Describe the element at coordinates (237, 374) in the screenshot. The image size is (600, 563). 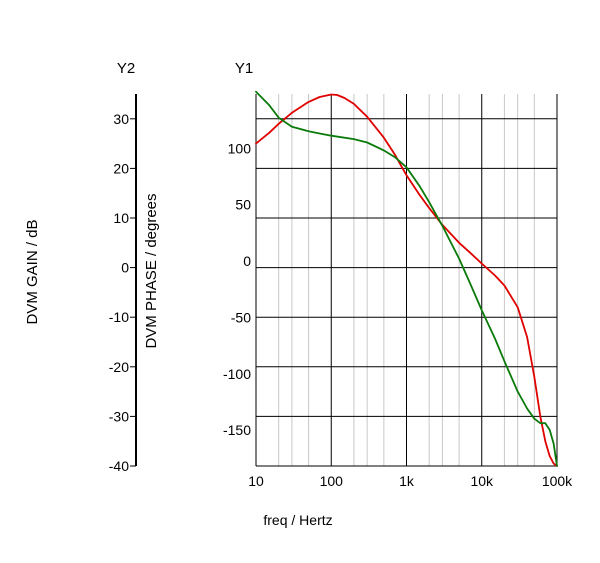
I see `y1-tick-label: -100` at that location.